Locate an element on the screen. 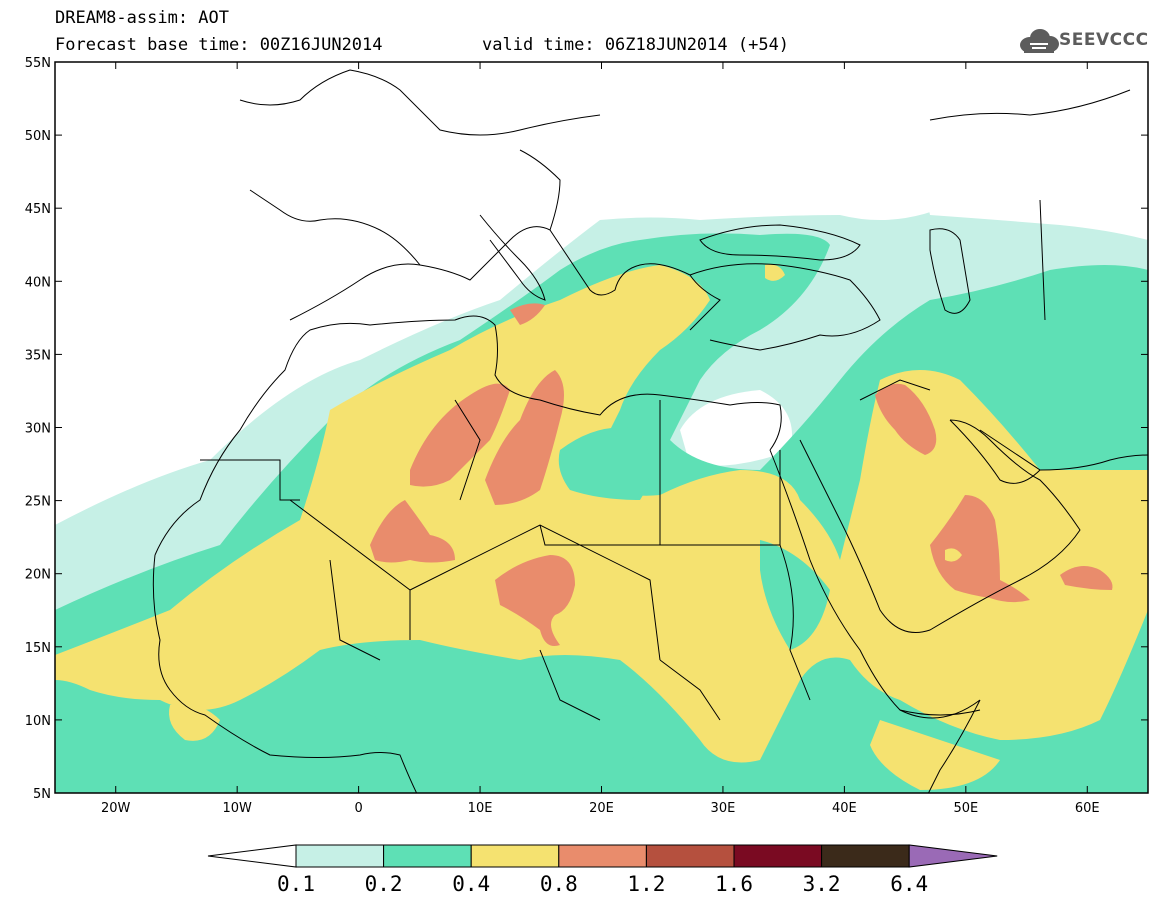  colorbar-label: 6.4 is located at coordinates (909, 884).